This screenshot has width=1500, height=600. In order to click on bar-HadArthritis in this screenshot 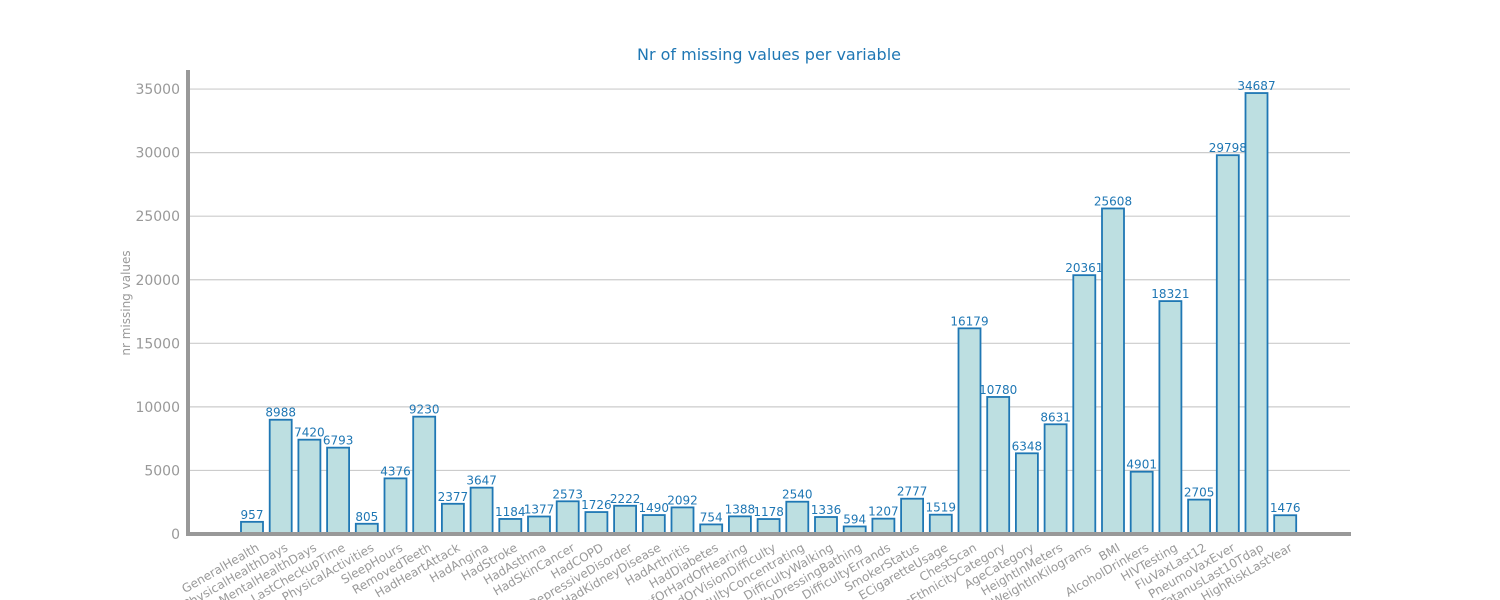, I will do `click(682, 520)`.